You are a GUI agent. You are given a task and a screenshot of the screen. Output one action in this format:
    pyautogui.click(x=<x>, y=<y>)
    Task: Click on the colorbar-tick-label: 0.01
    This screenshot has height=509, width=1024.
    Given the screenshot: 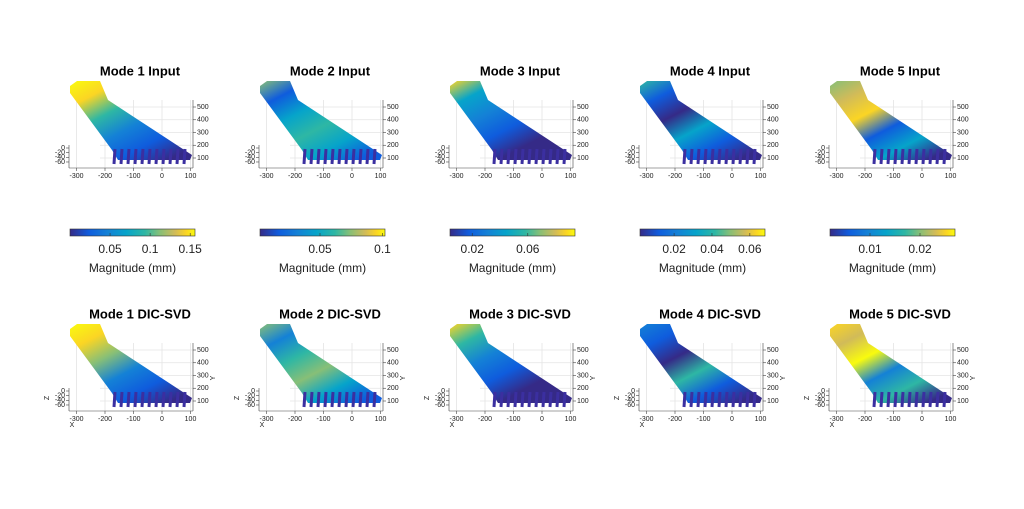 What is the action you would take?
    pyautogui.click(x=870, y=249)
    